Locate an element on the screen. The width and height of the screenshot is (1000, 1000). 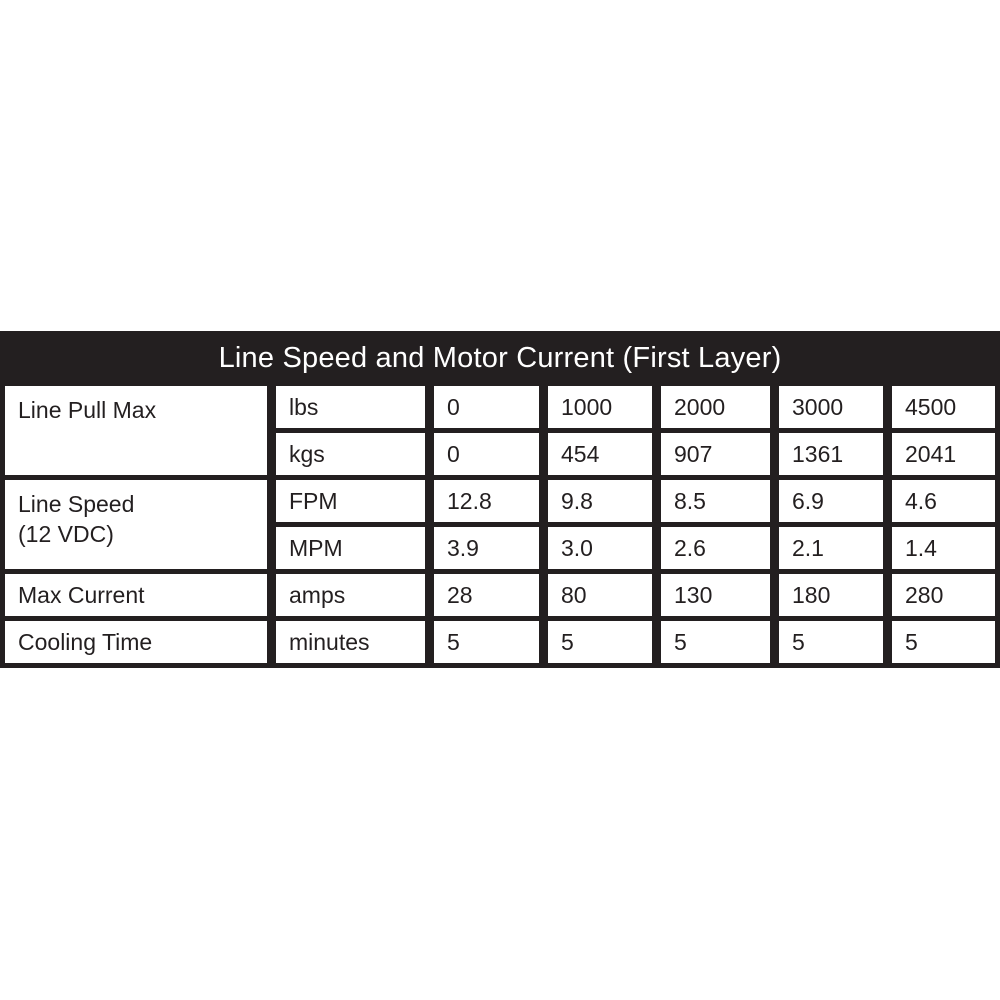
value-cell: 907 is located at coordinates (715, 454).